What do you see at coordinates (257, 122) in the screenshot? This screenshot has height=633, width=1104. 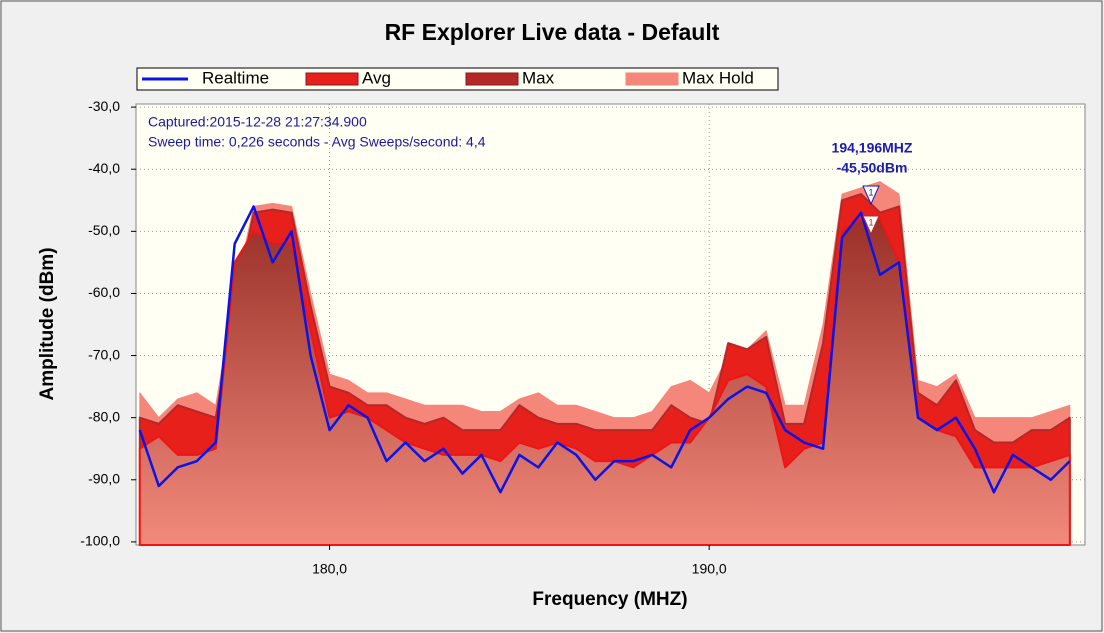 I see `capture-info: Captured:2015-12-28 21:27:34.900` at bounding box center [257, 122].